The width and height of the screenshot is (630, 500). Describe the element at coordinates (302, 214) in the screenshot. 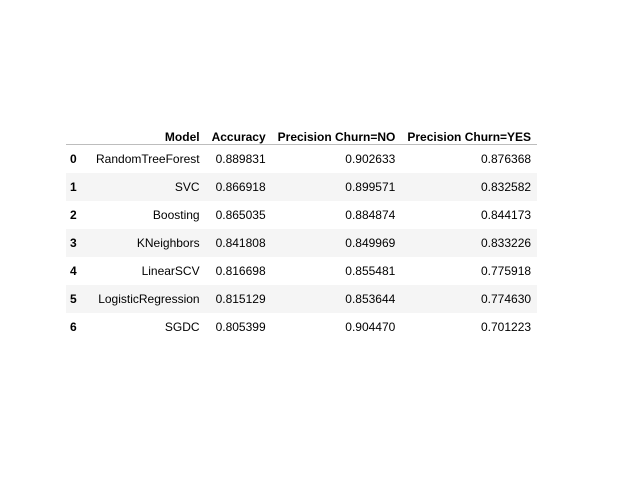

I see `table-row: 2 Boosting 0.865035 0.884874 0.844173` at that location.